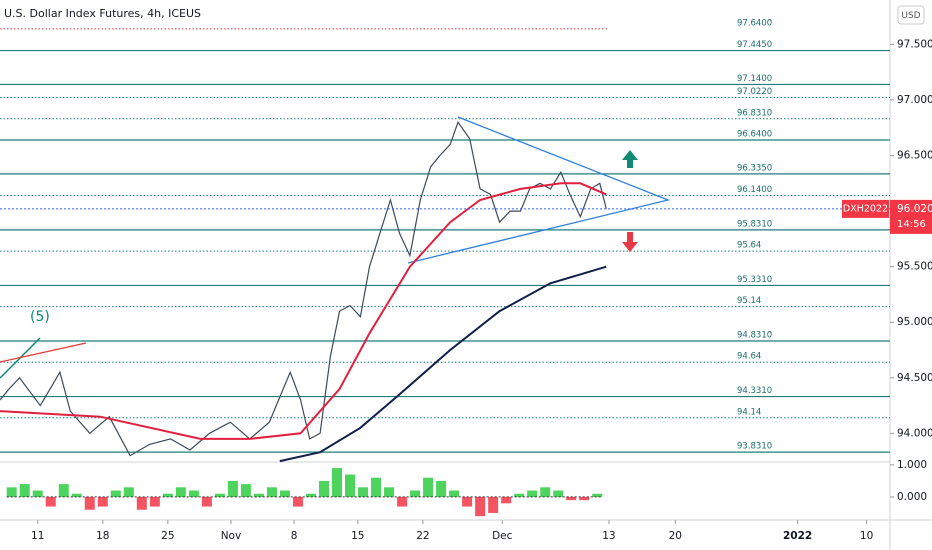 This screenshot has height=550, width=932. Describe the element at coordinates (914, 44) in the screenshot. I see `y-tick-label: 97.500` at that location.